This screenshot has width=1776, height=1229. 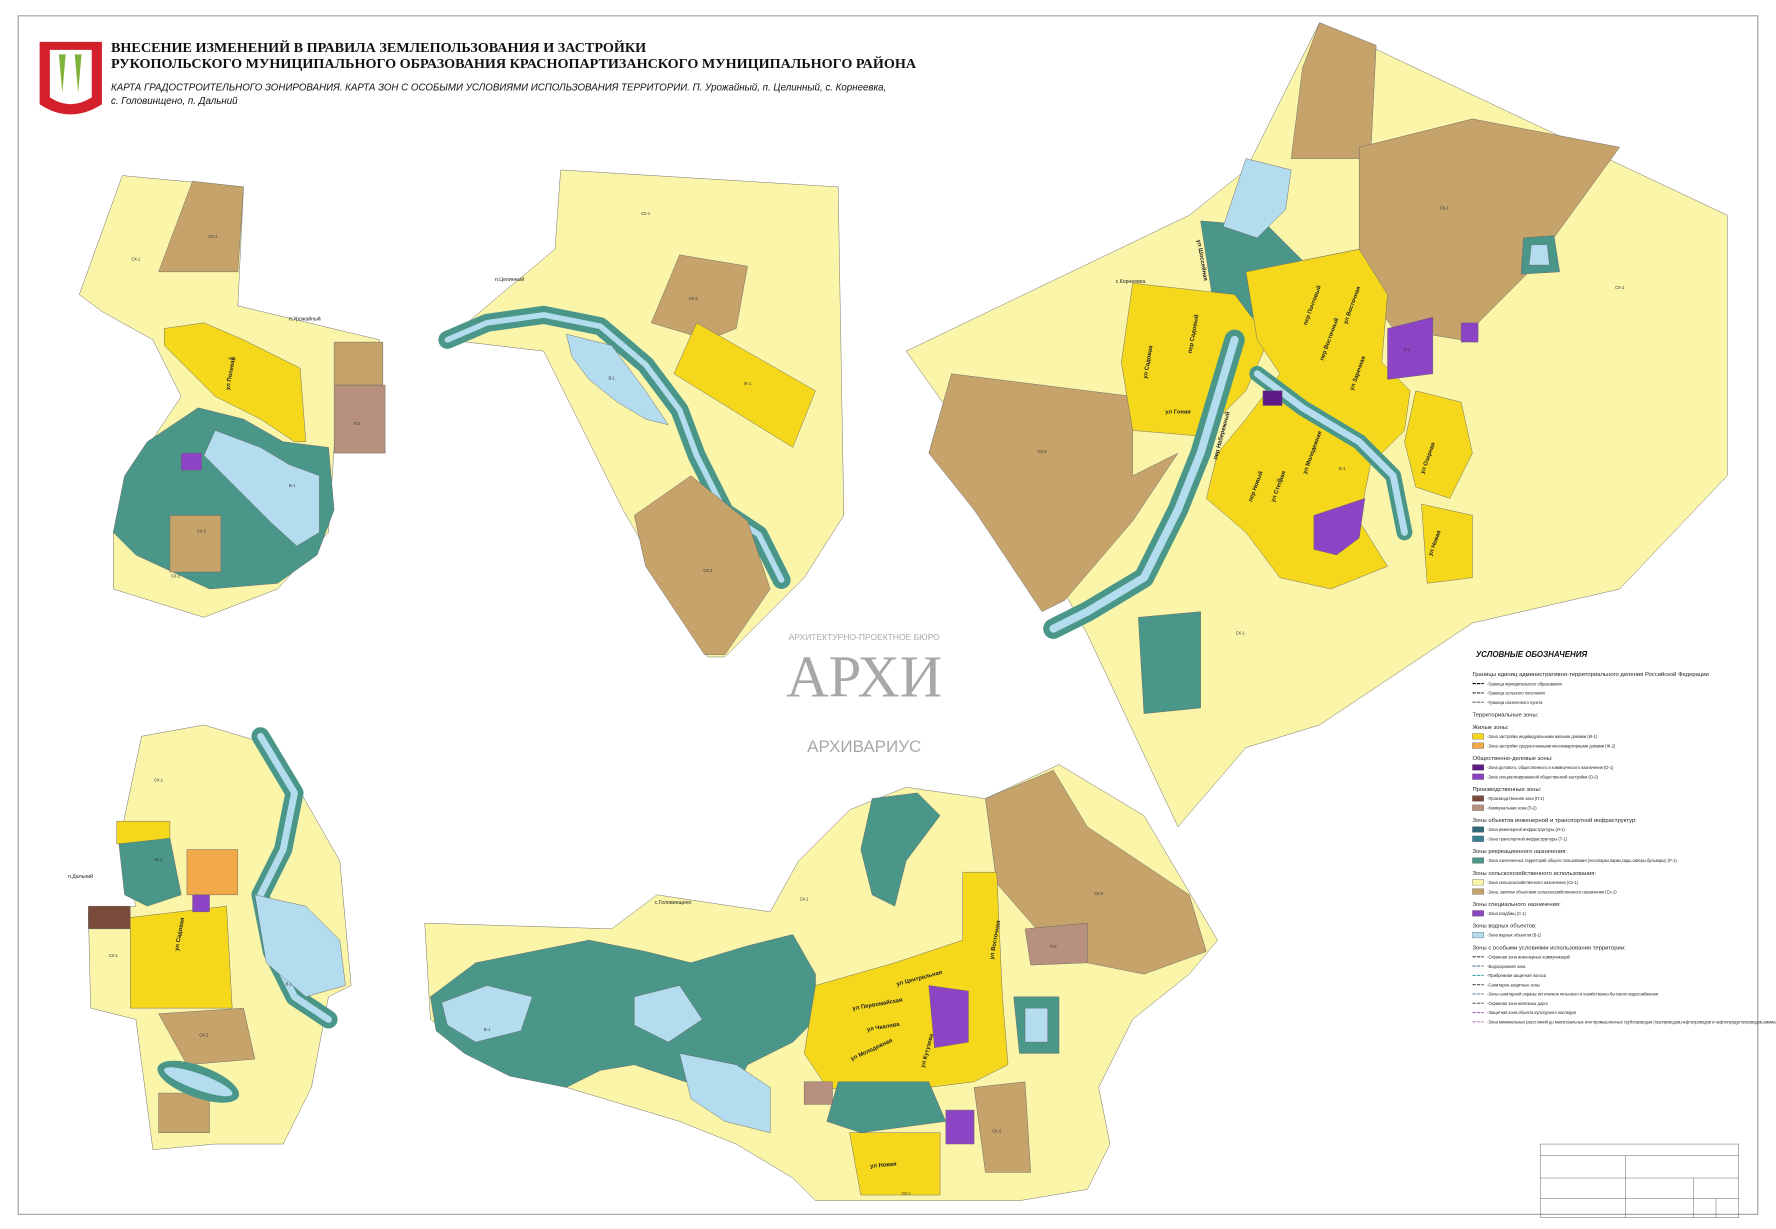 I want to click on legend-heading: Жилые зоны:, so click(x=1490, y=728).